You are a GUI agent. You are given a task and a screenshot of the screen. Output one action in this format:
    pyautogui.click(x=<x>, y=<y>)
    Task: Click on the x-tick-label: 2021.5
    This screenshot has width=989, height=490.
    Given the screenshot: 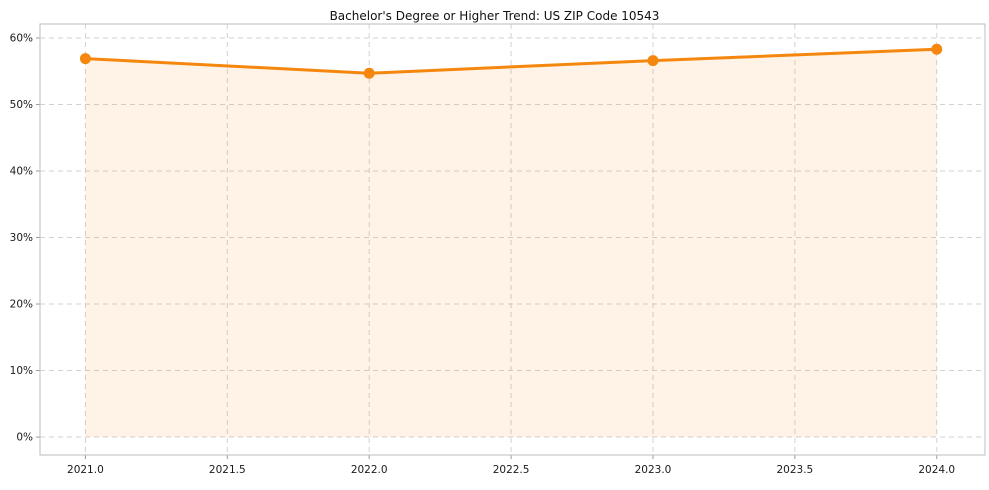 What is the action you would take?
    pyautogui.click(x=227, y=470)
    